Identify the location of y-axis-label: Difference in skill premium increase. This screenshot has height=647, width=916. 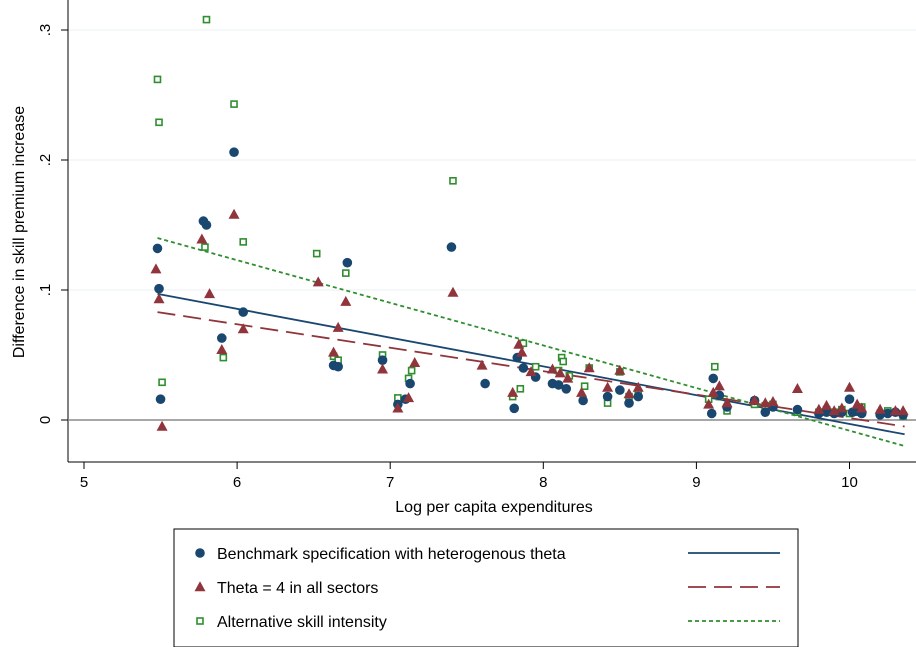
(19, 232).